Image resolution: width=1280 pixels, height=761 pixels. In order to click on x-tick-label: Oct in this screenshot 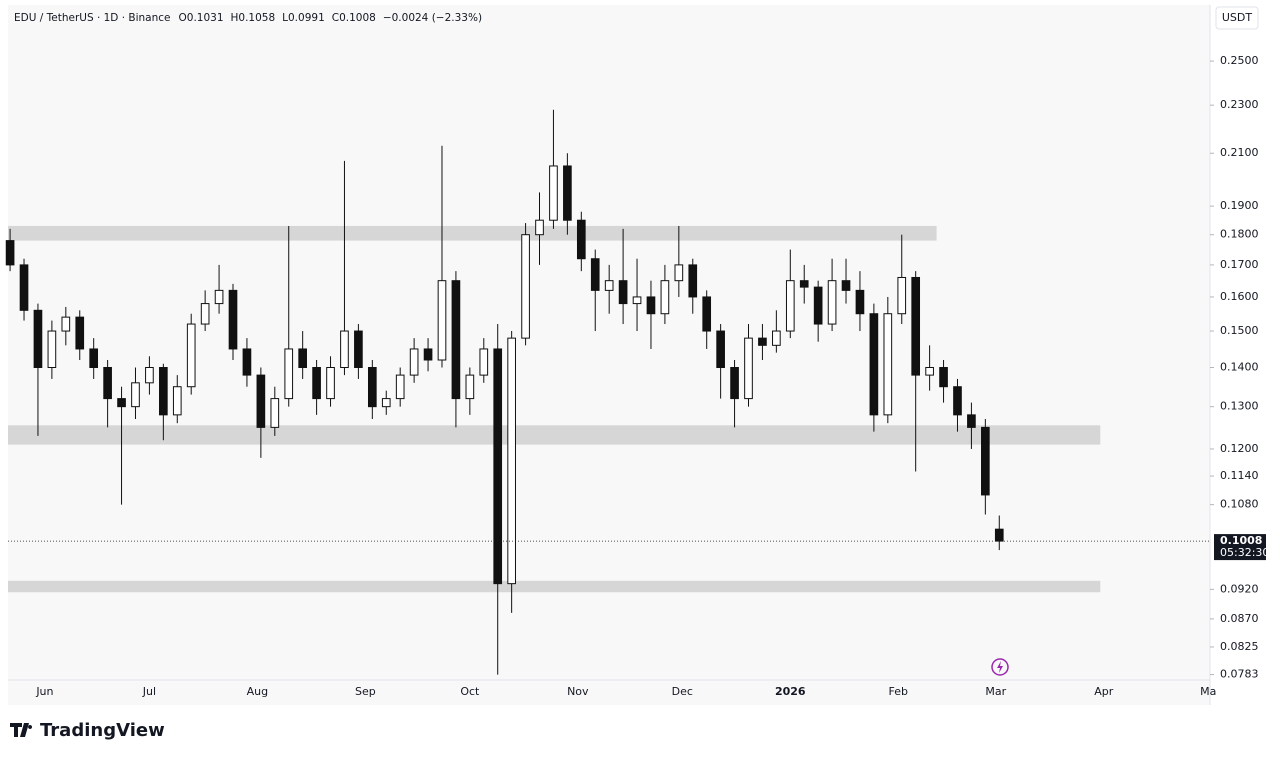, I will do `click(470, 691)`.